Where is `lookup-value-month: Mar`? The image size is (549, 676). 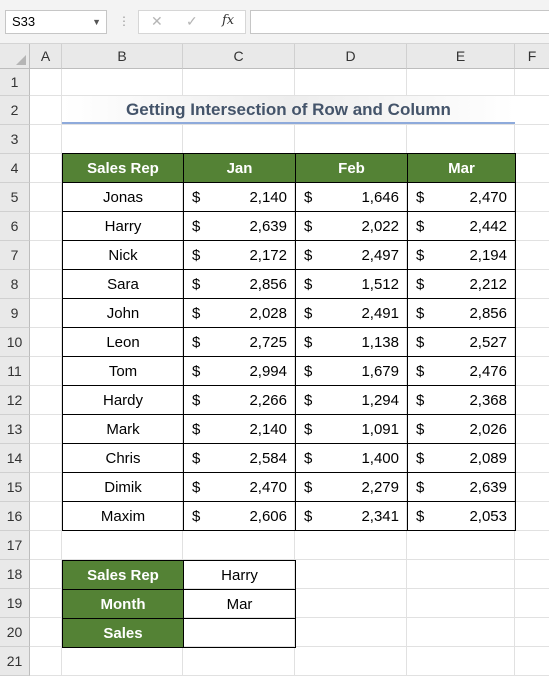 lookup-value-month: Mar is located at coordinates (239, 604).